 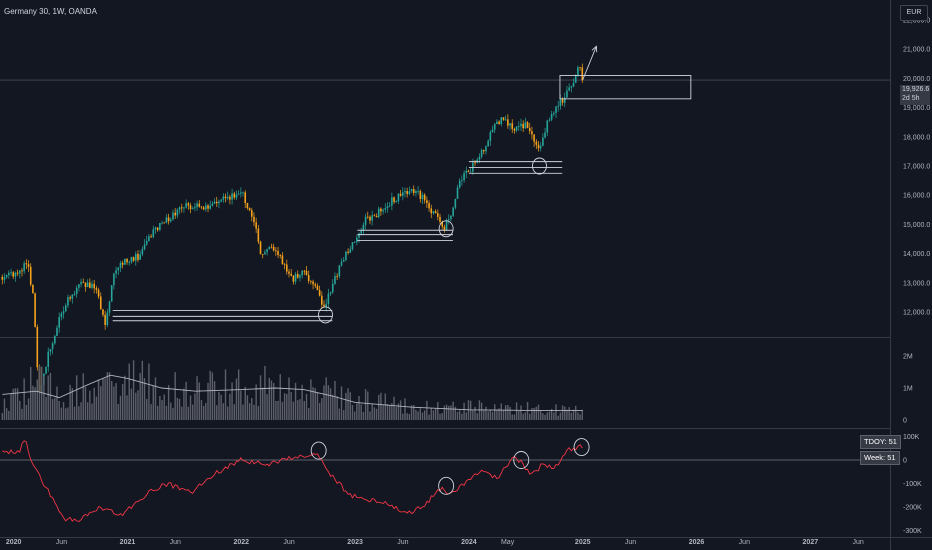 I want to click on target-zone-box, so click(x=625, y=87).